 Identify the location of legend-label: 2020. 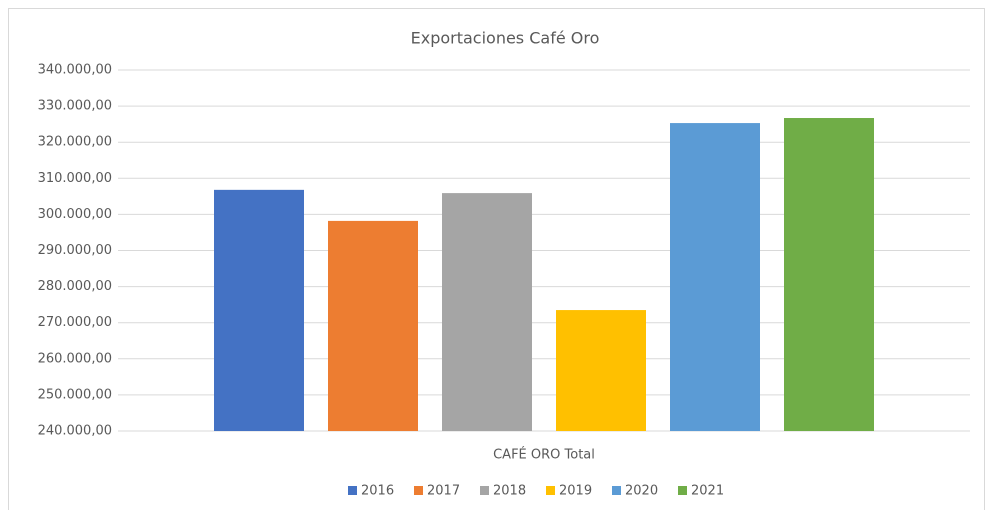
(641, 491).